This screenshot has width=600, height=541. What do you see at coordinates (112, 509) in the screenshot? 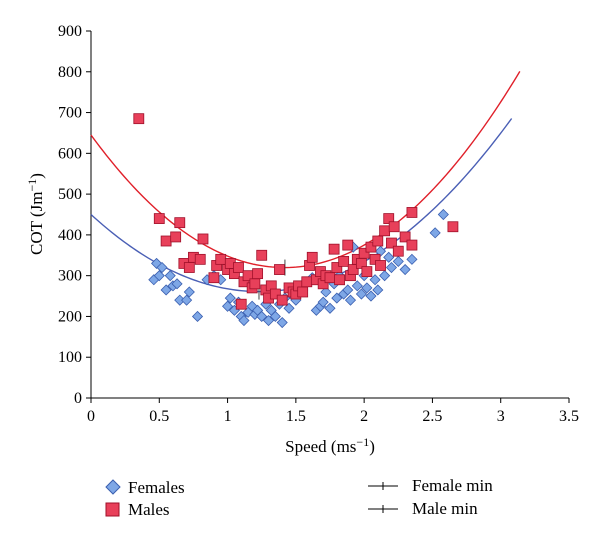
I see `legend-males-marker` at bounding box center [112, 509].